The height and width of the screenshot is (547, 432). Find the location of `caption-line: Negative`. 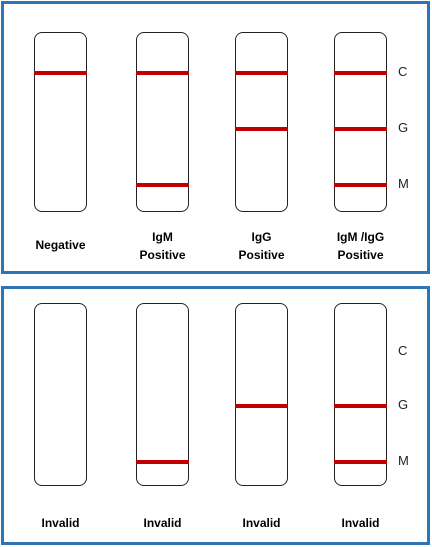

caption-line: Negative is located at coordinates (60, 245).